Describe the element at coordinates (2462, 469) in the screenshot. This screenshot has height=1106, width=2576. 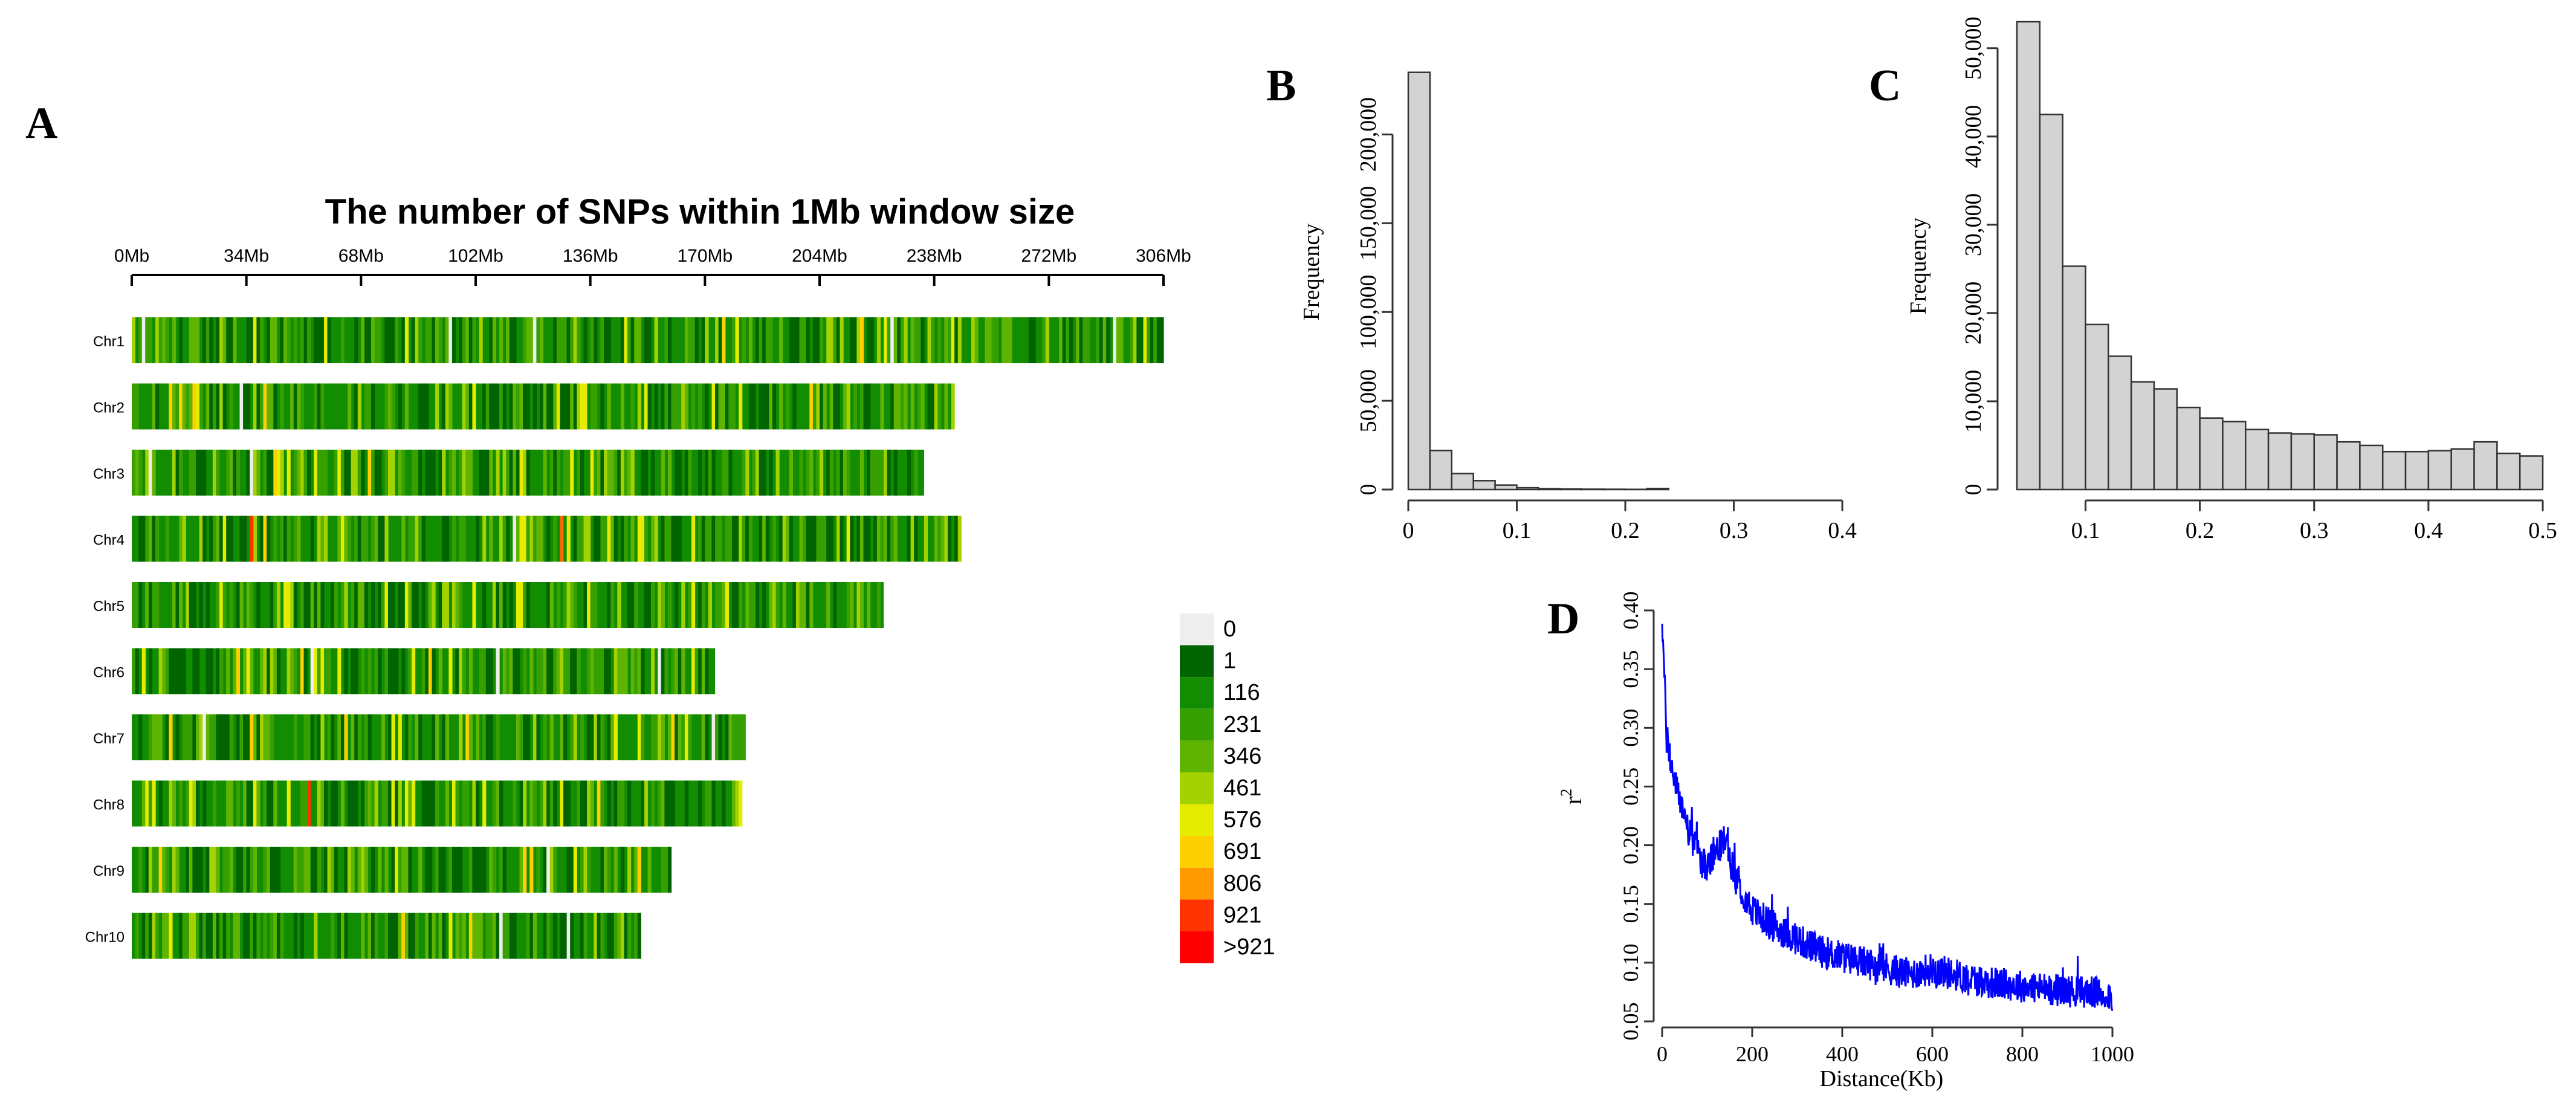
I see `histogram-c-bar` at that location.